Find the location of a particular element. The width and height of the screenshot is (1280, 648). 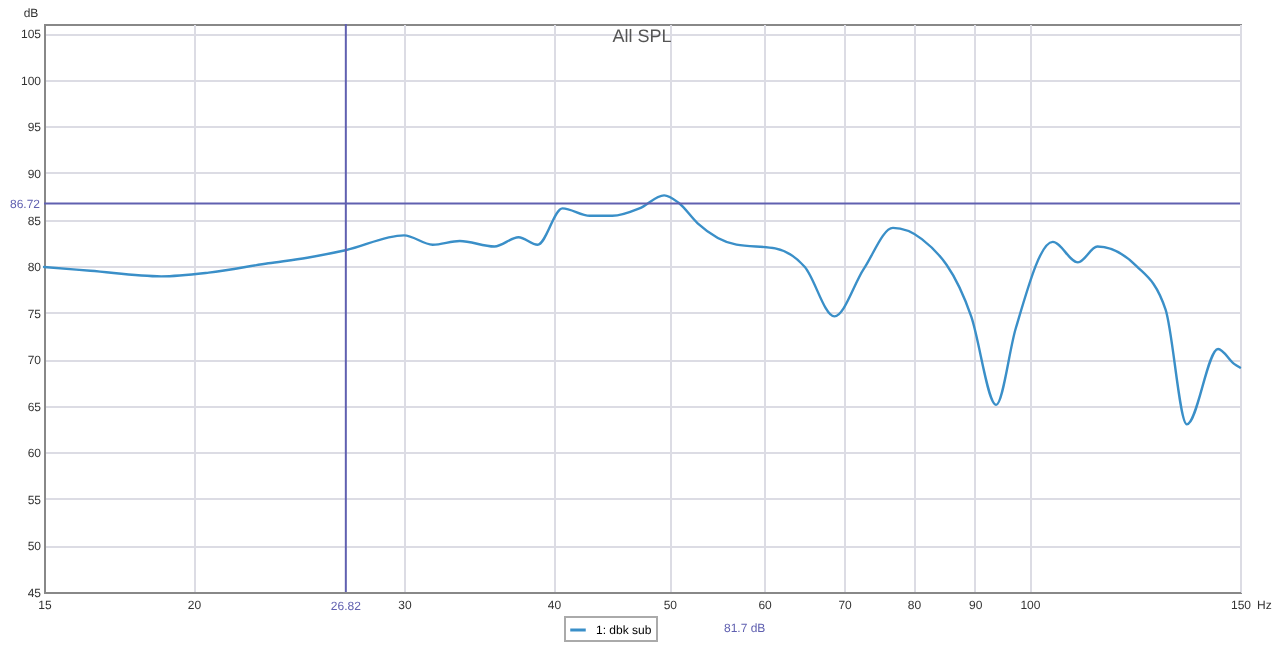

chart-title: All SPL is located at coordinates (642, 36).